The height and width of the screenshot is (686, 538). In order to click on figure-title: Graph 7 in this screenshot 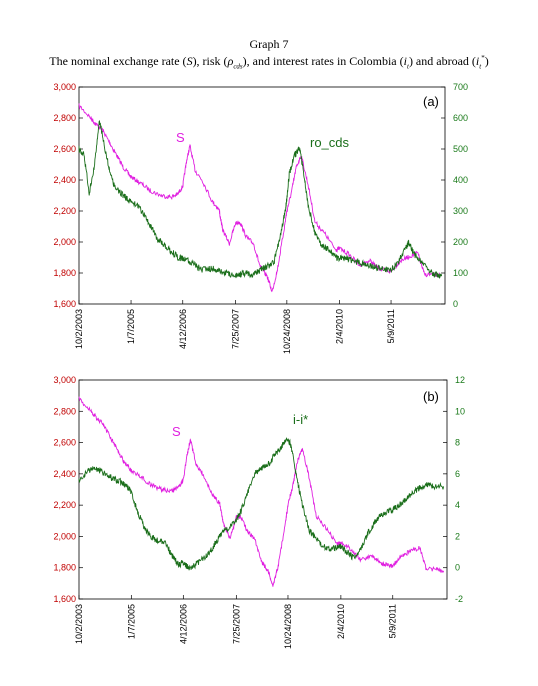, I will do `click(269, 44)`.